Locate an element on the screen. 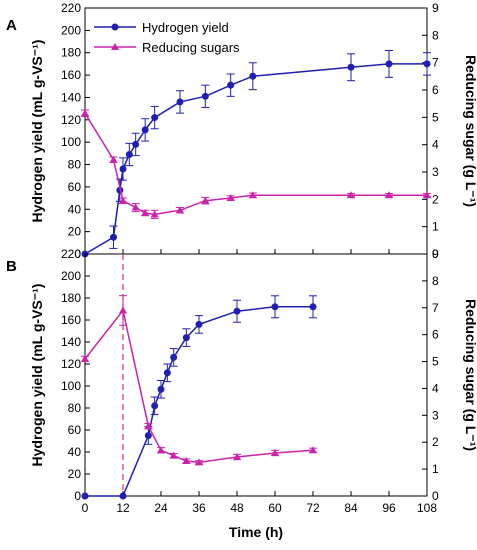 The height and width of the screenshot is (550, 477). x-tick-label: 60 is located at coordinates (275, 508).